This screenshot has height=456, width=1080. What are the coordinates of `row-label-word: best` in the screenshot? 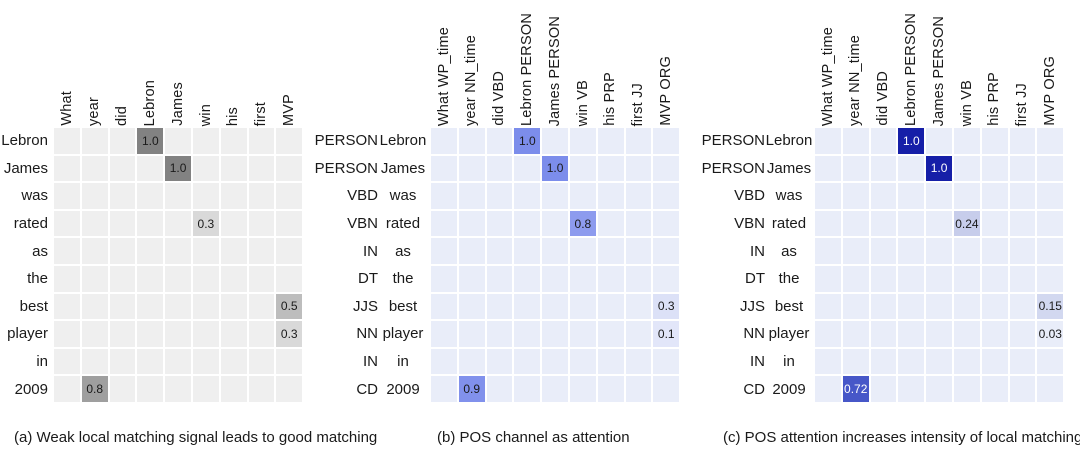 It's located at (789, 306).